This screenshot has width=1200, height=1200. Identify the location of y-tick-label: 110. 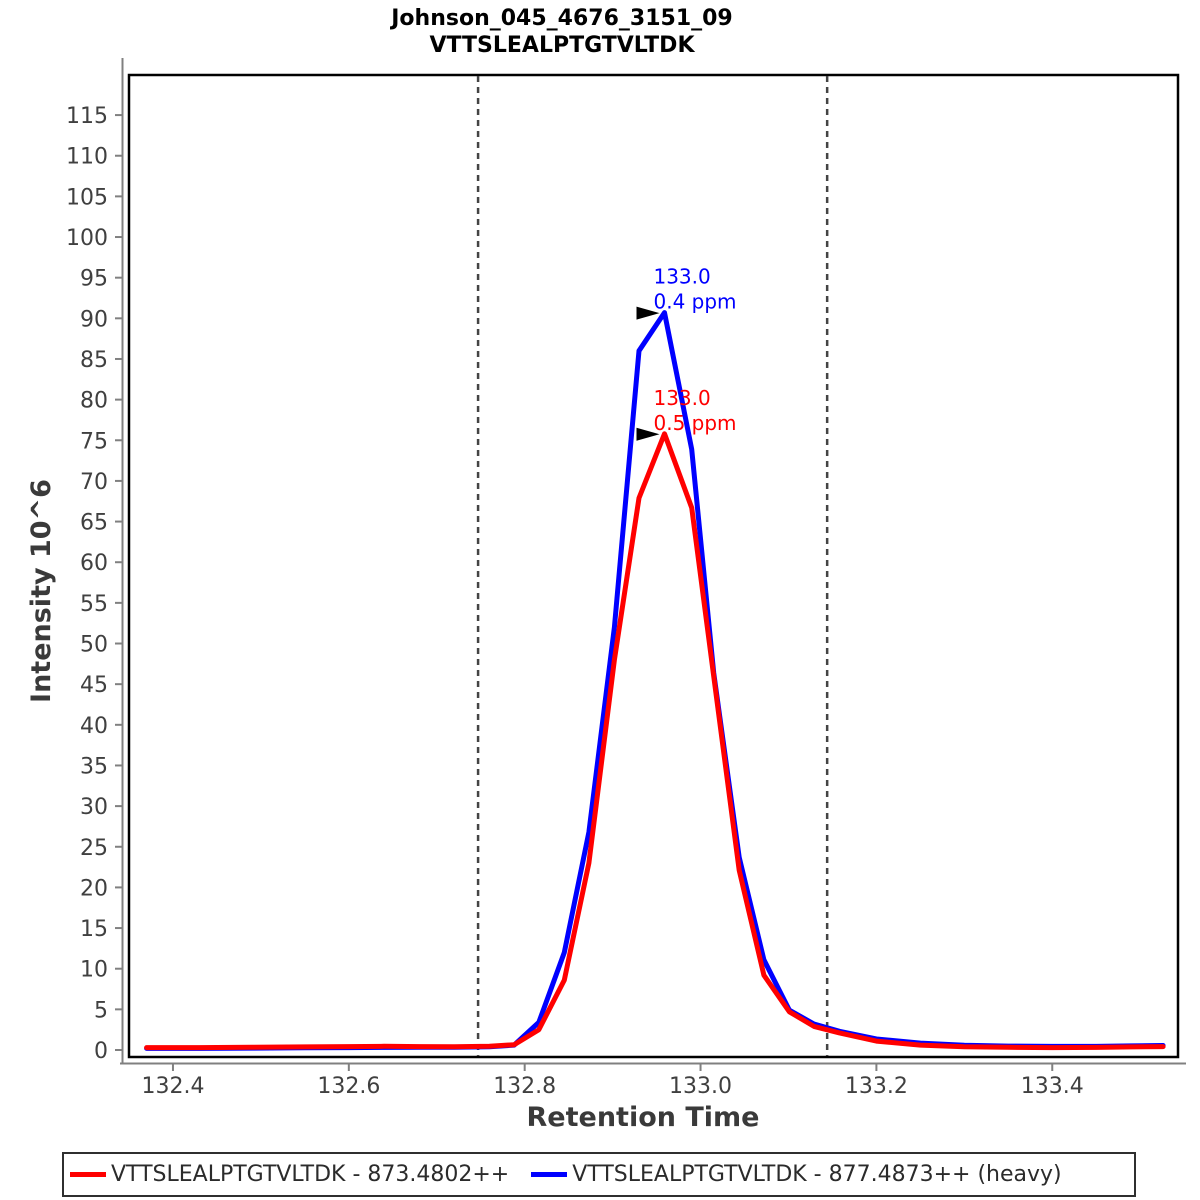
(87, 157).